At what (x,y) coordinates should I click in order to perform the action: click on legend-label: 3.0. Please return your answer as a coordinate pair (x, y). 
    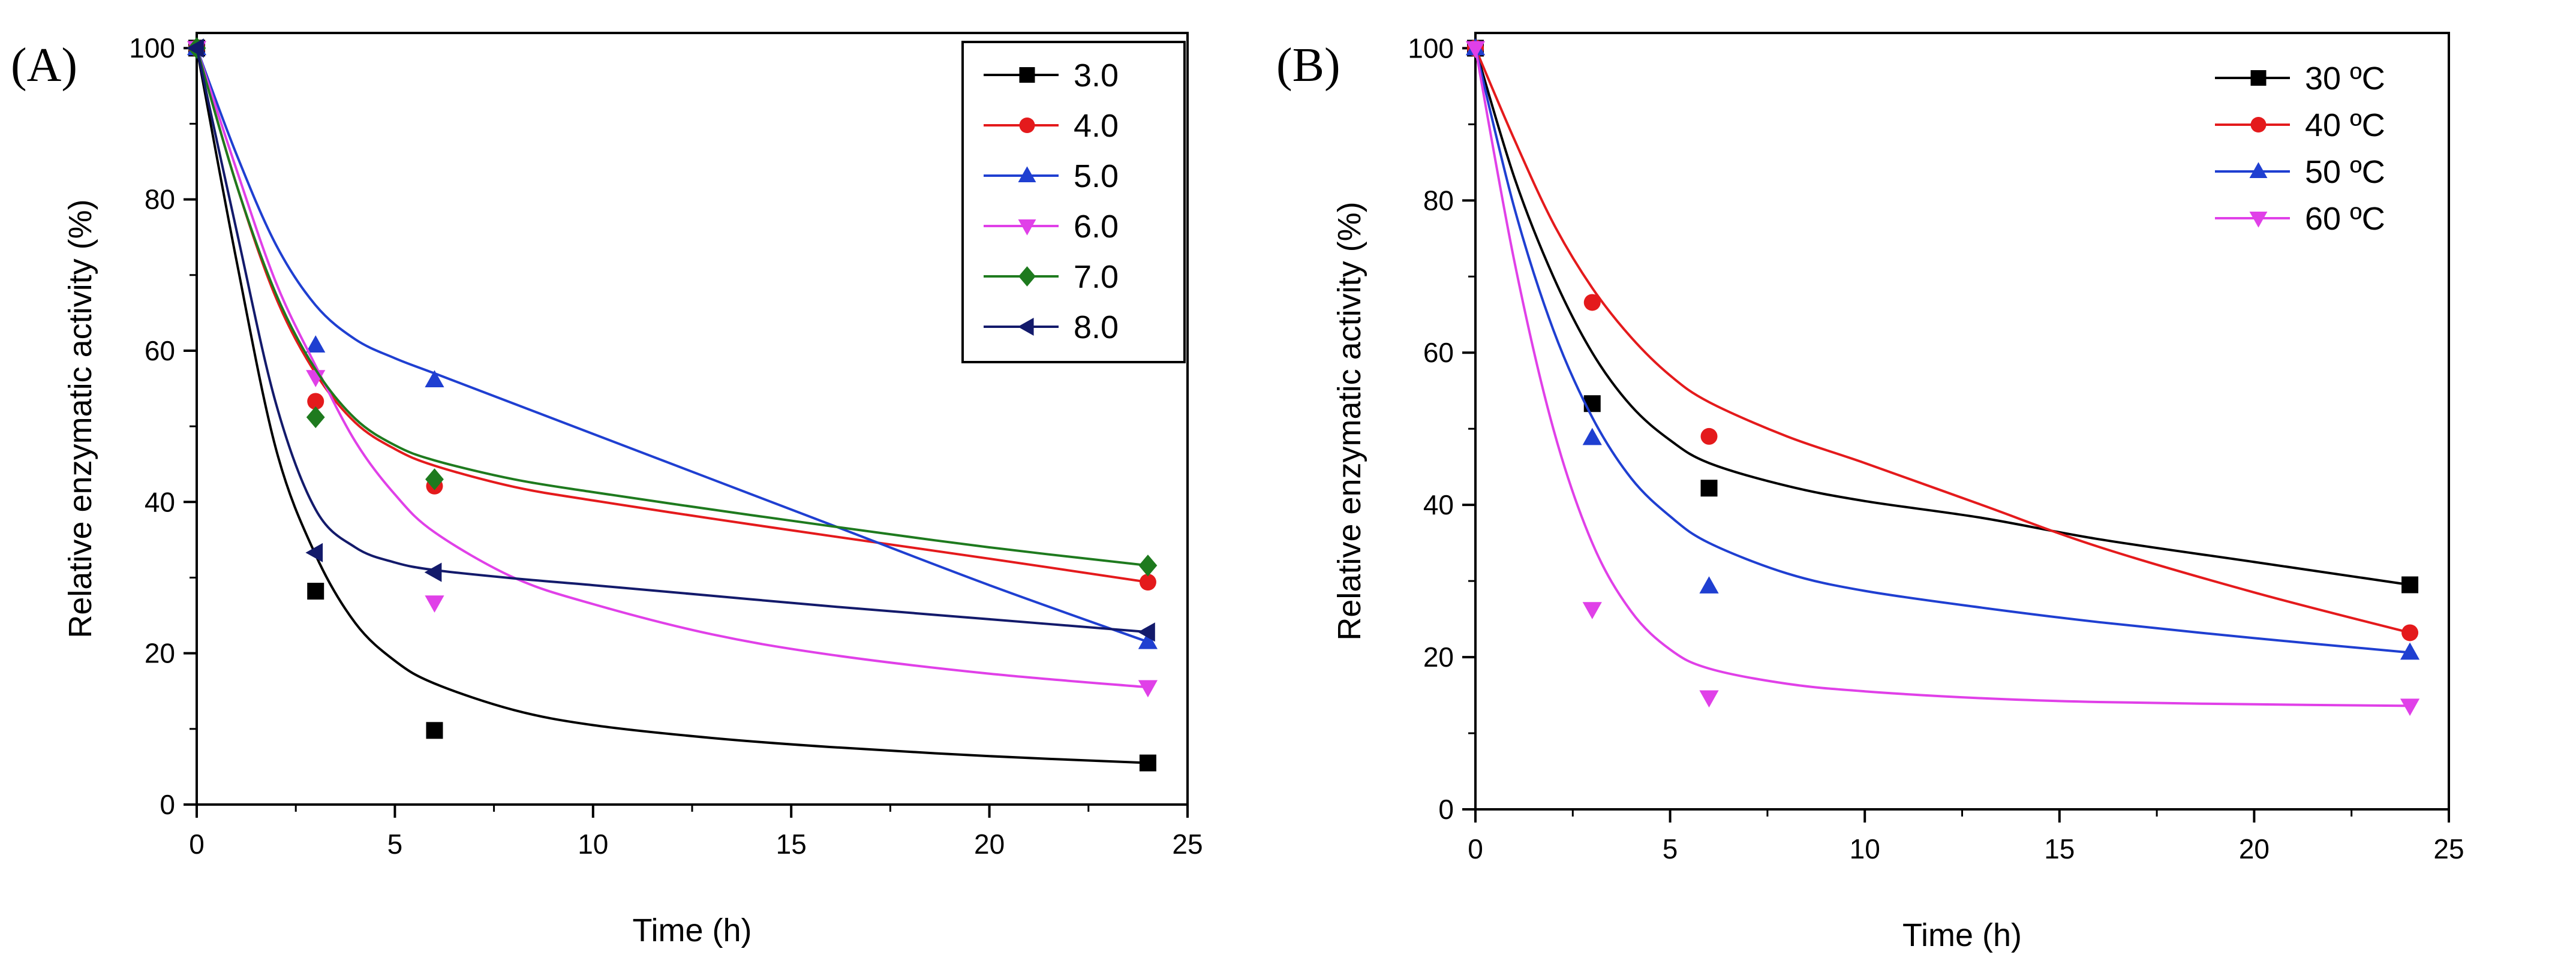
    Looking at the image, I should click on (1097, 76).